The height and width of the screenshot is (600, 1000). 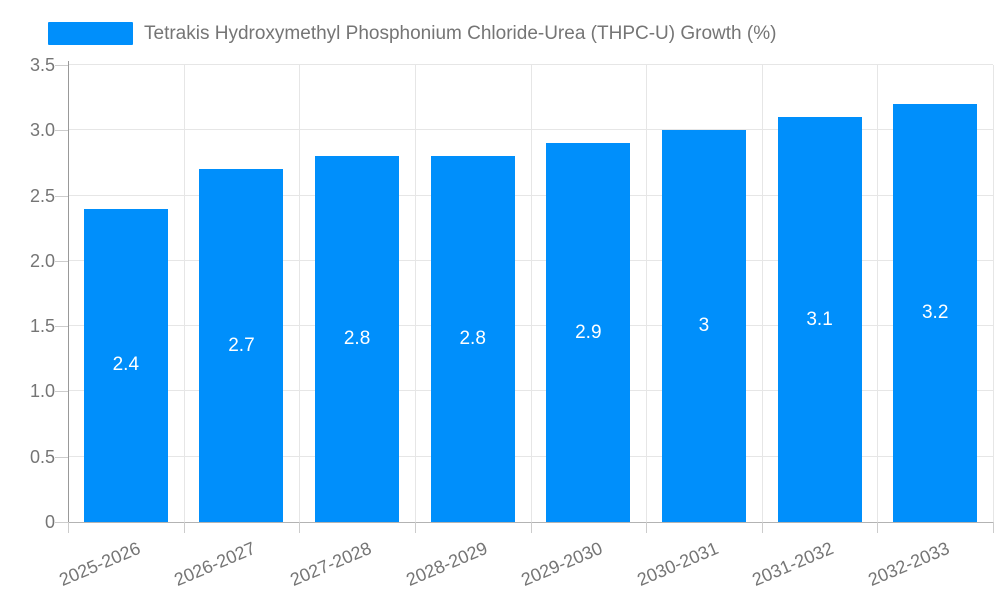 What do you see at coordinates (446, 563) in the screenshot?
I see `x-axis-label: 2028-2029` at bounding box center [446, 563].